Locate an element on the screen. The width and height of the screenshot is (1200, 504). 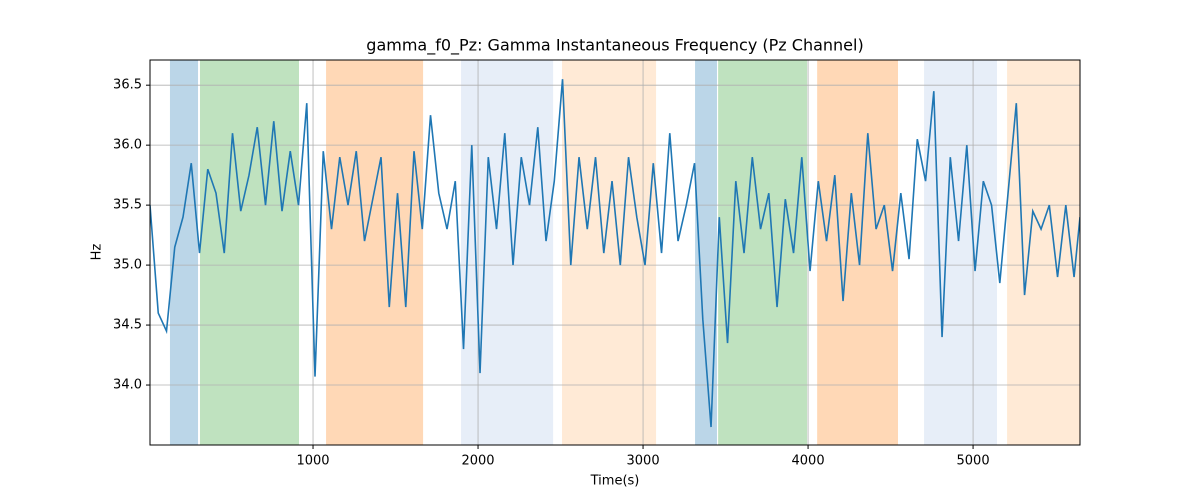
x-tick-label: 4000 is located at coordinates (808, 461).